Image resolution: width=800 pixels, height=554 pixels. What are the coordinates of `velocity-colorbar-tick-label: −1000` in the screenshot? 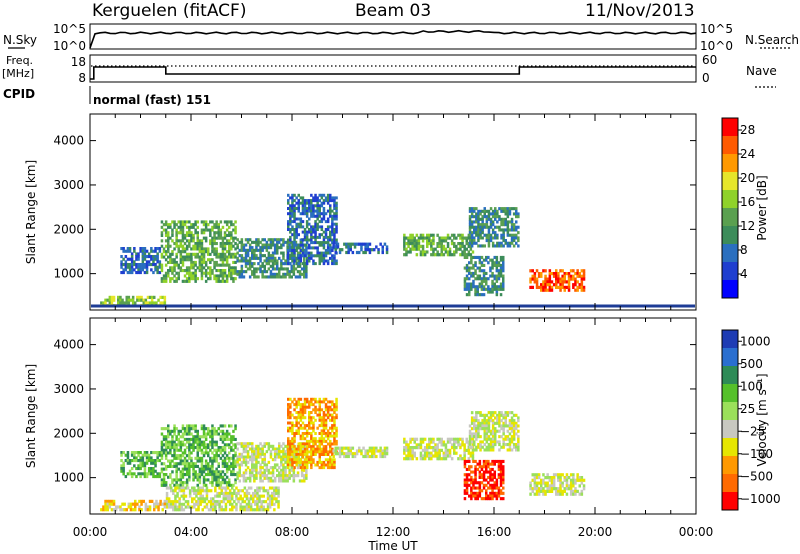 It's located at (760, 499).